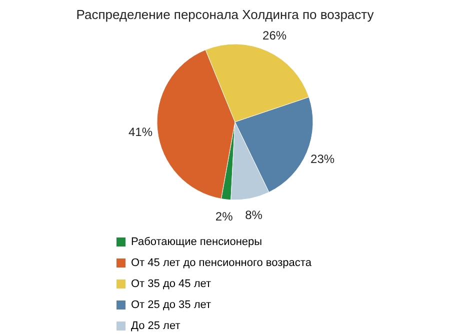 This screenshot has width=450, height=334. I want to click on legend-label: От 35 до 45 лет, so click(171, 284).